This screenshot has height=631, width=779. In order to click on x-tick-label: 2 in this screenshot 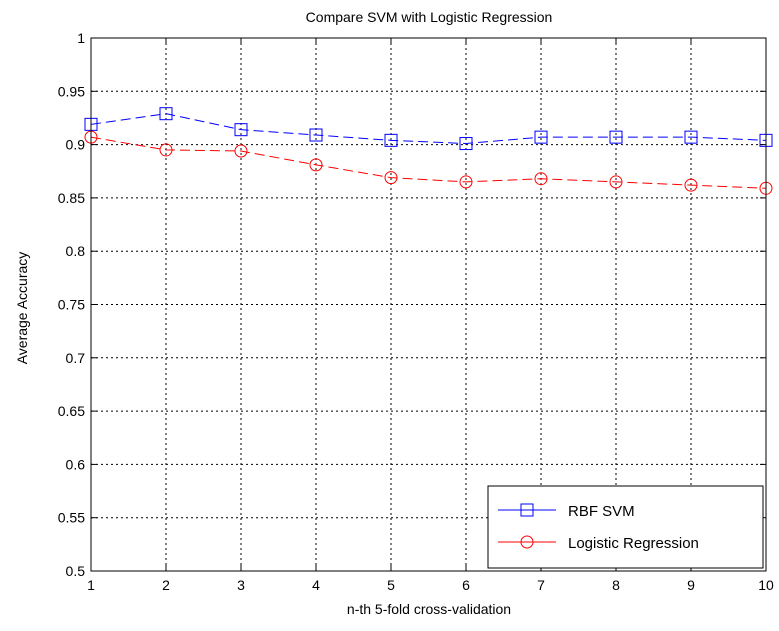, I will do `click(166, 585)`.